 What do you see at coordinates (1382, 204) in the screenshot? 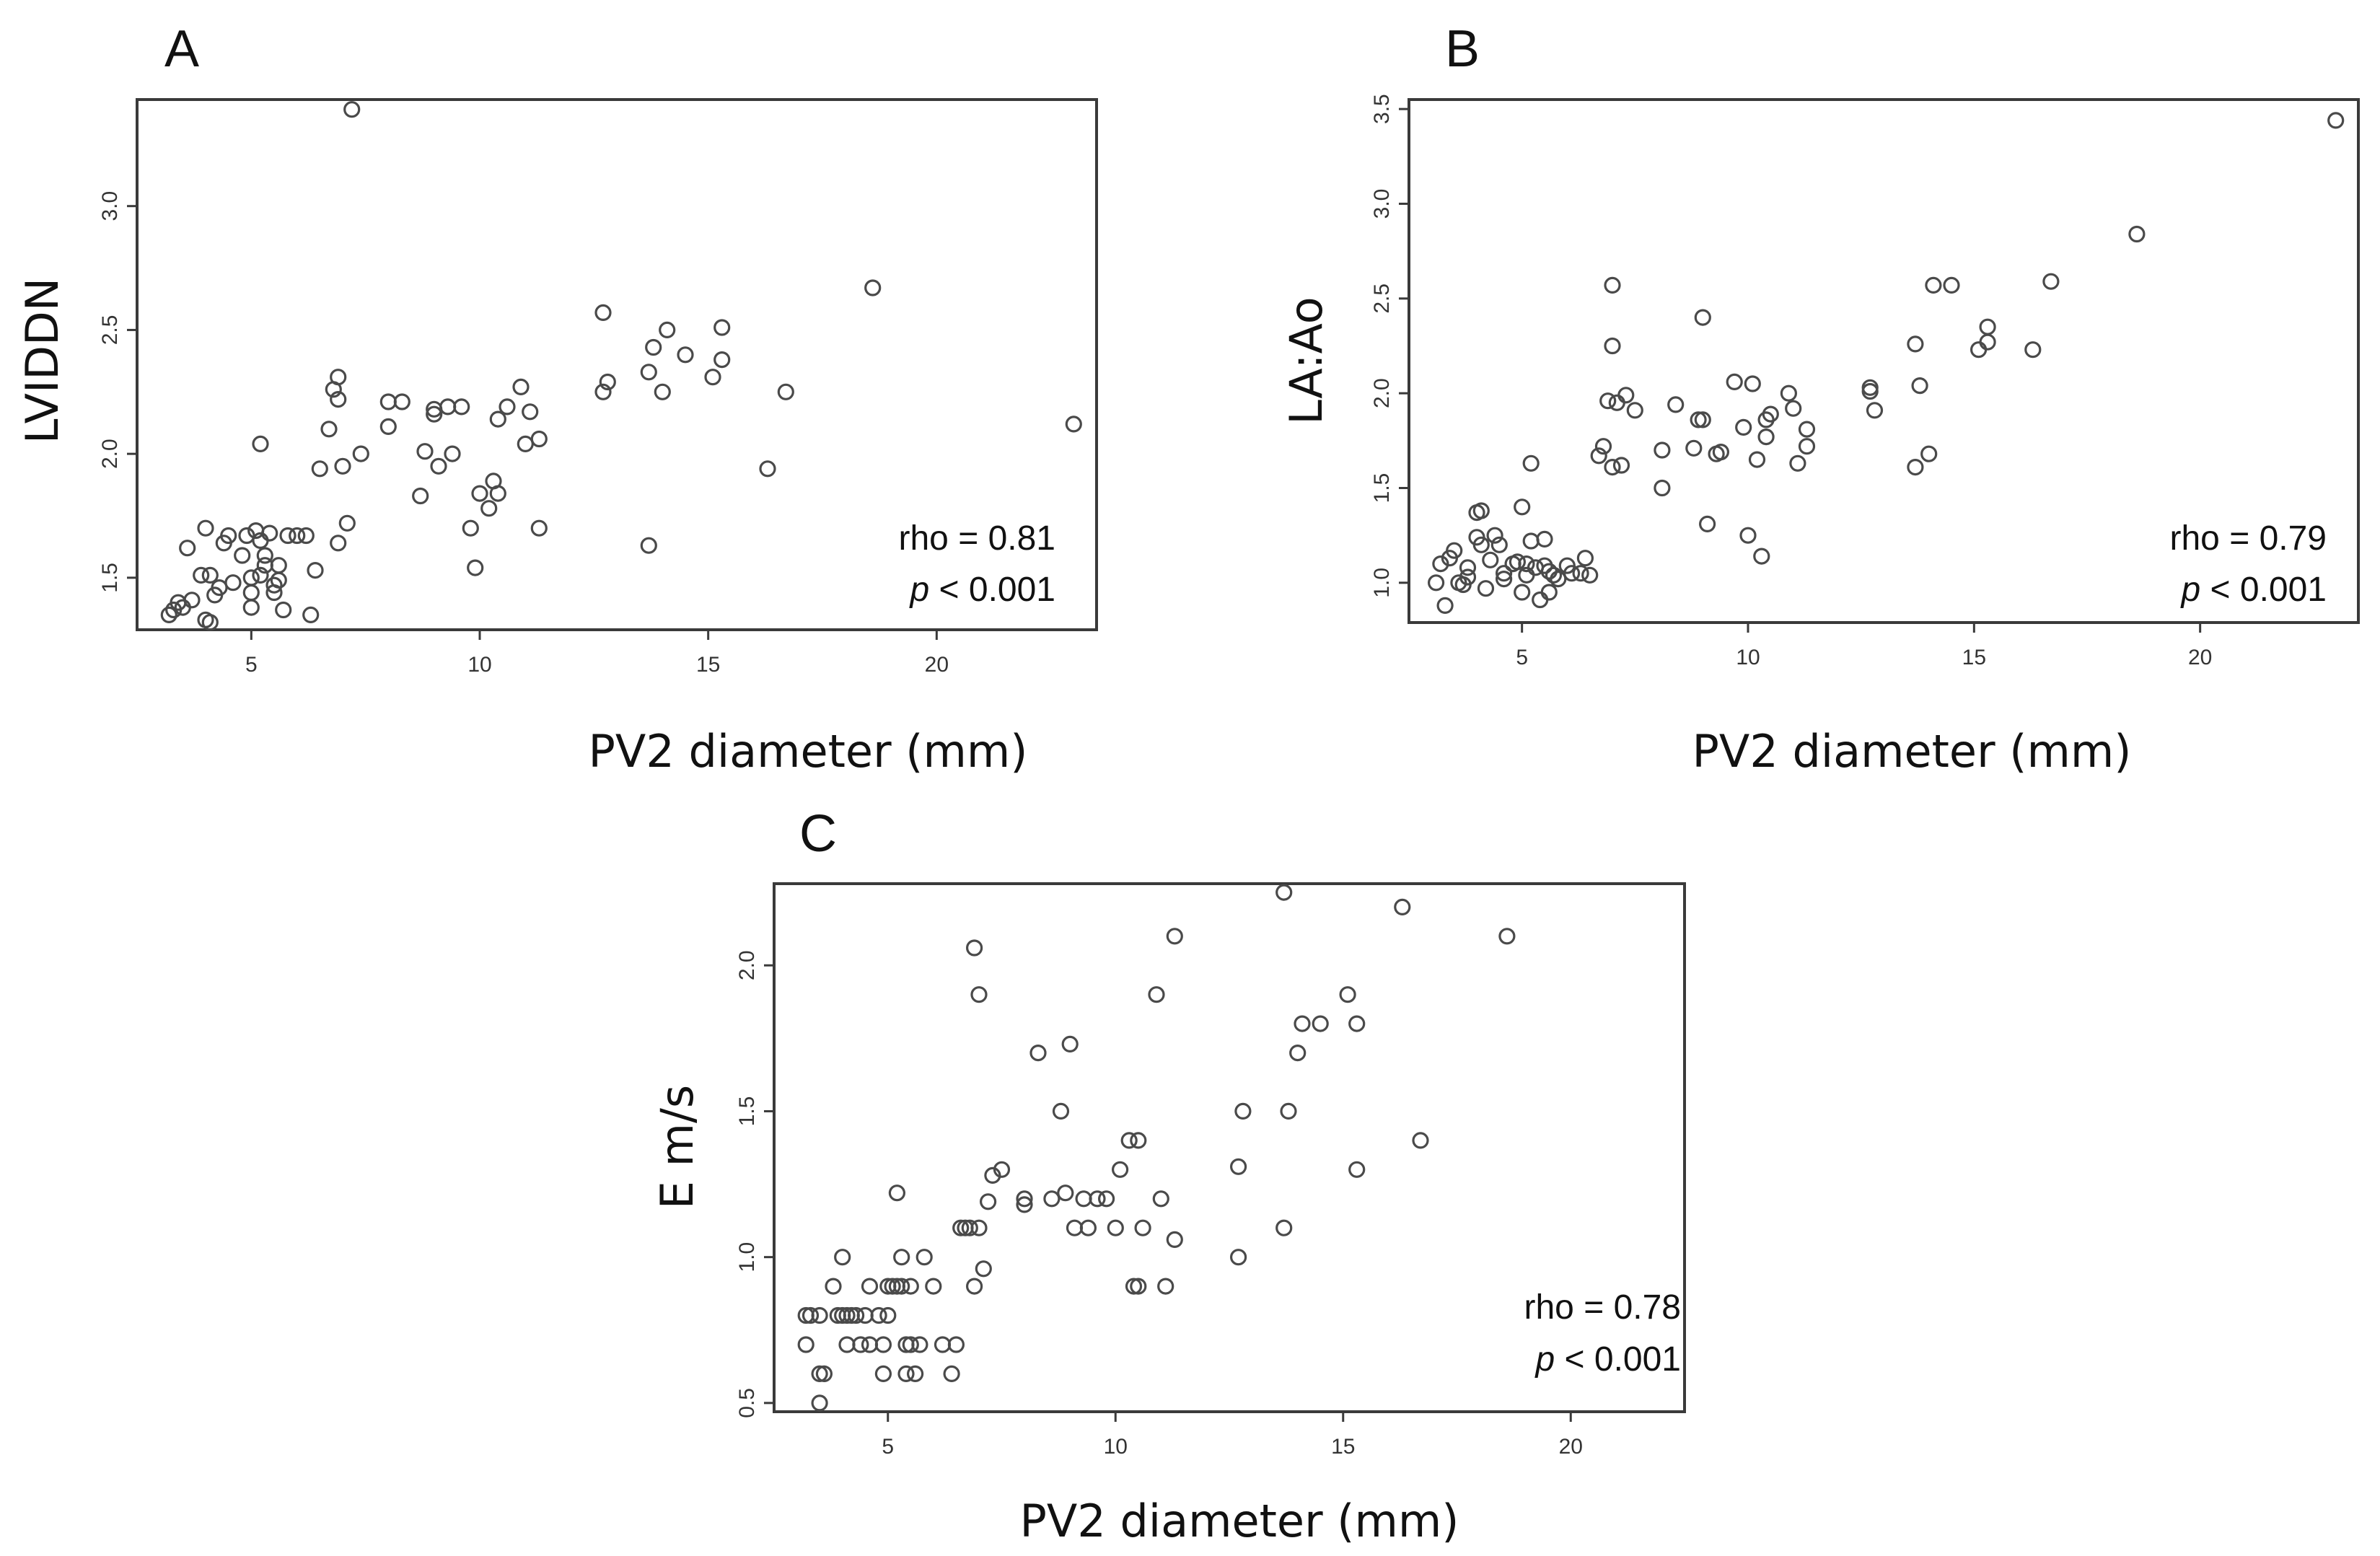
I see `panel-b-y-tick-label-4: 3.0` at bounding box center [1382, 204].